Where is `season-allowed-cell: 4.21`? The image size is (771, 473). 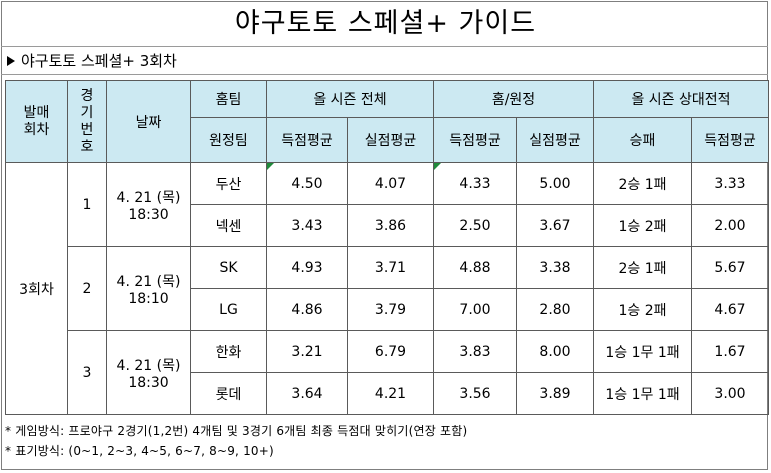 season-allowed-cell: 4.21 is located at coordinates (390, 393).